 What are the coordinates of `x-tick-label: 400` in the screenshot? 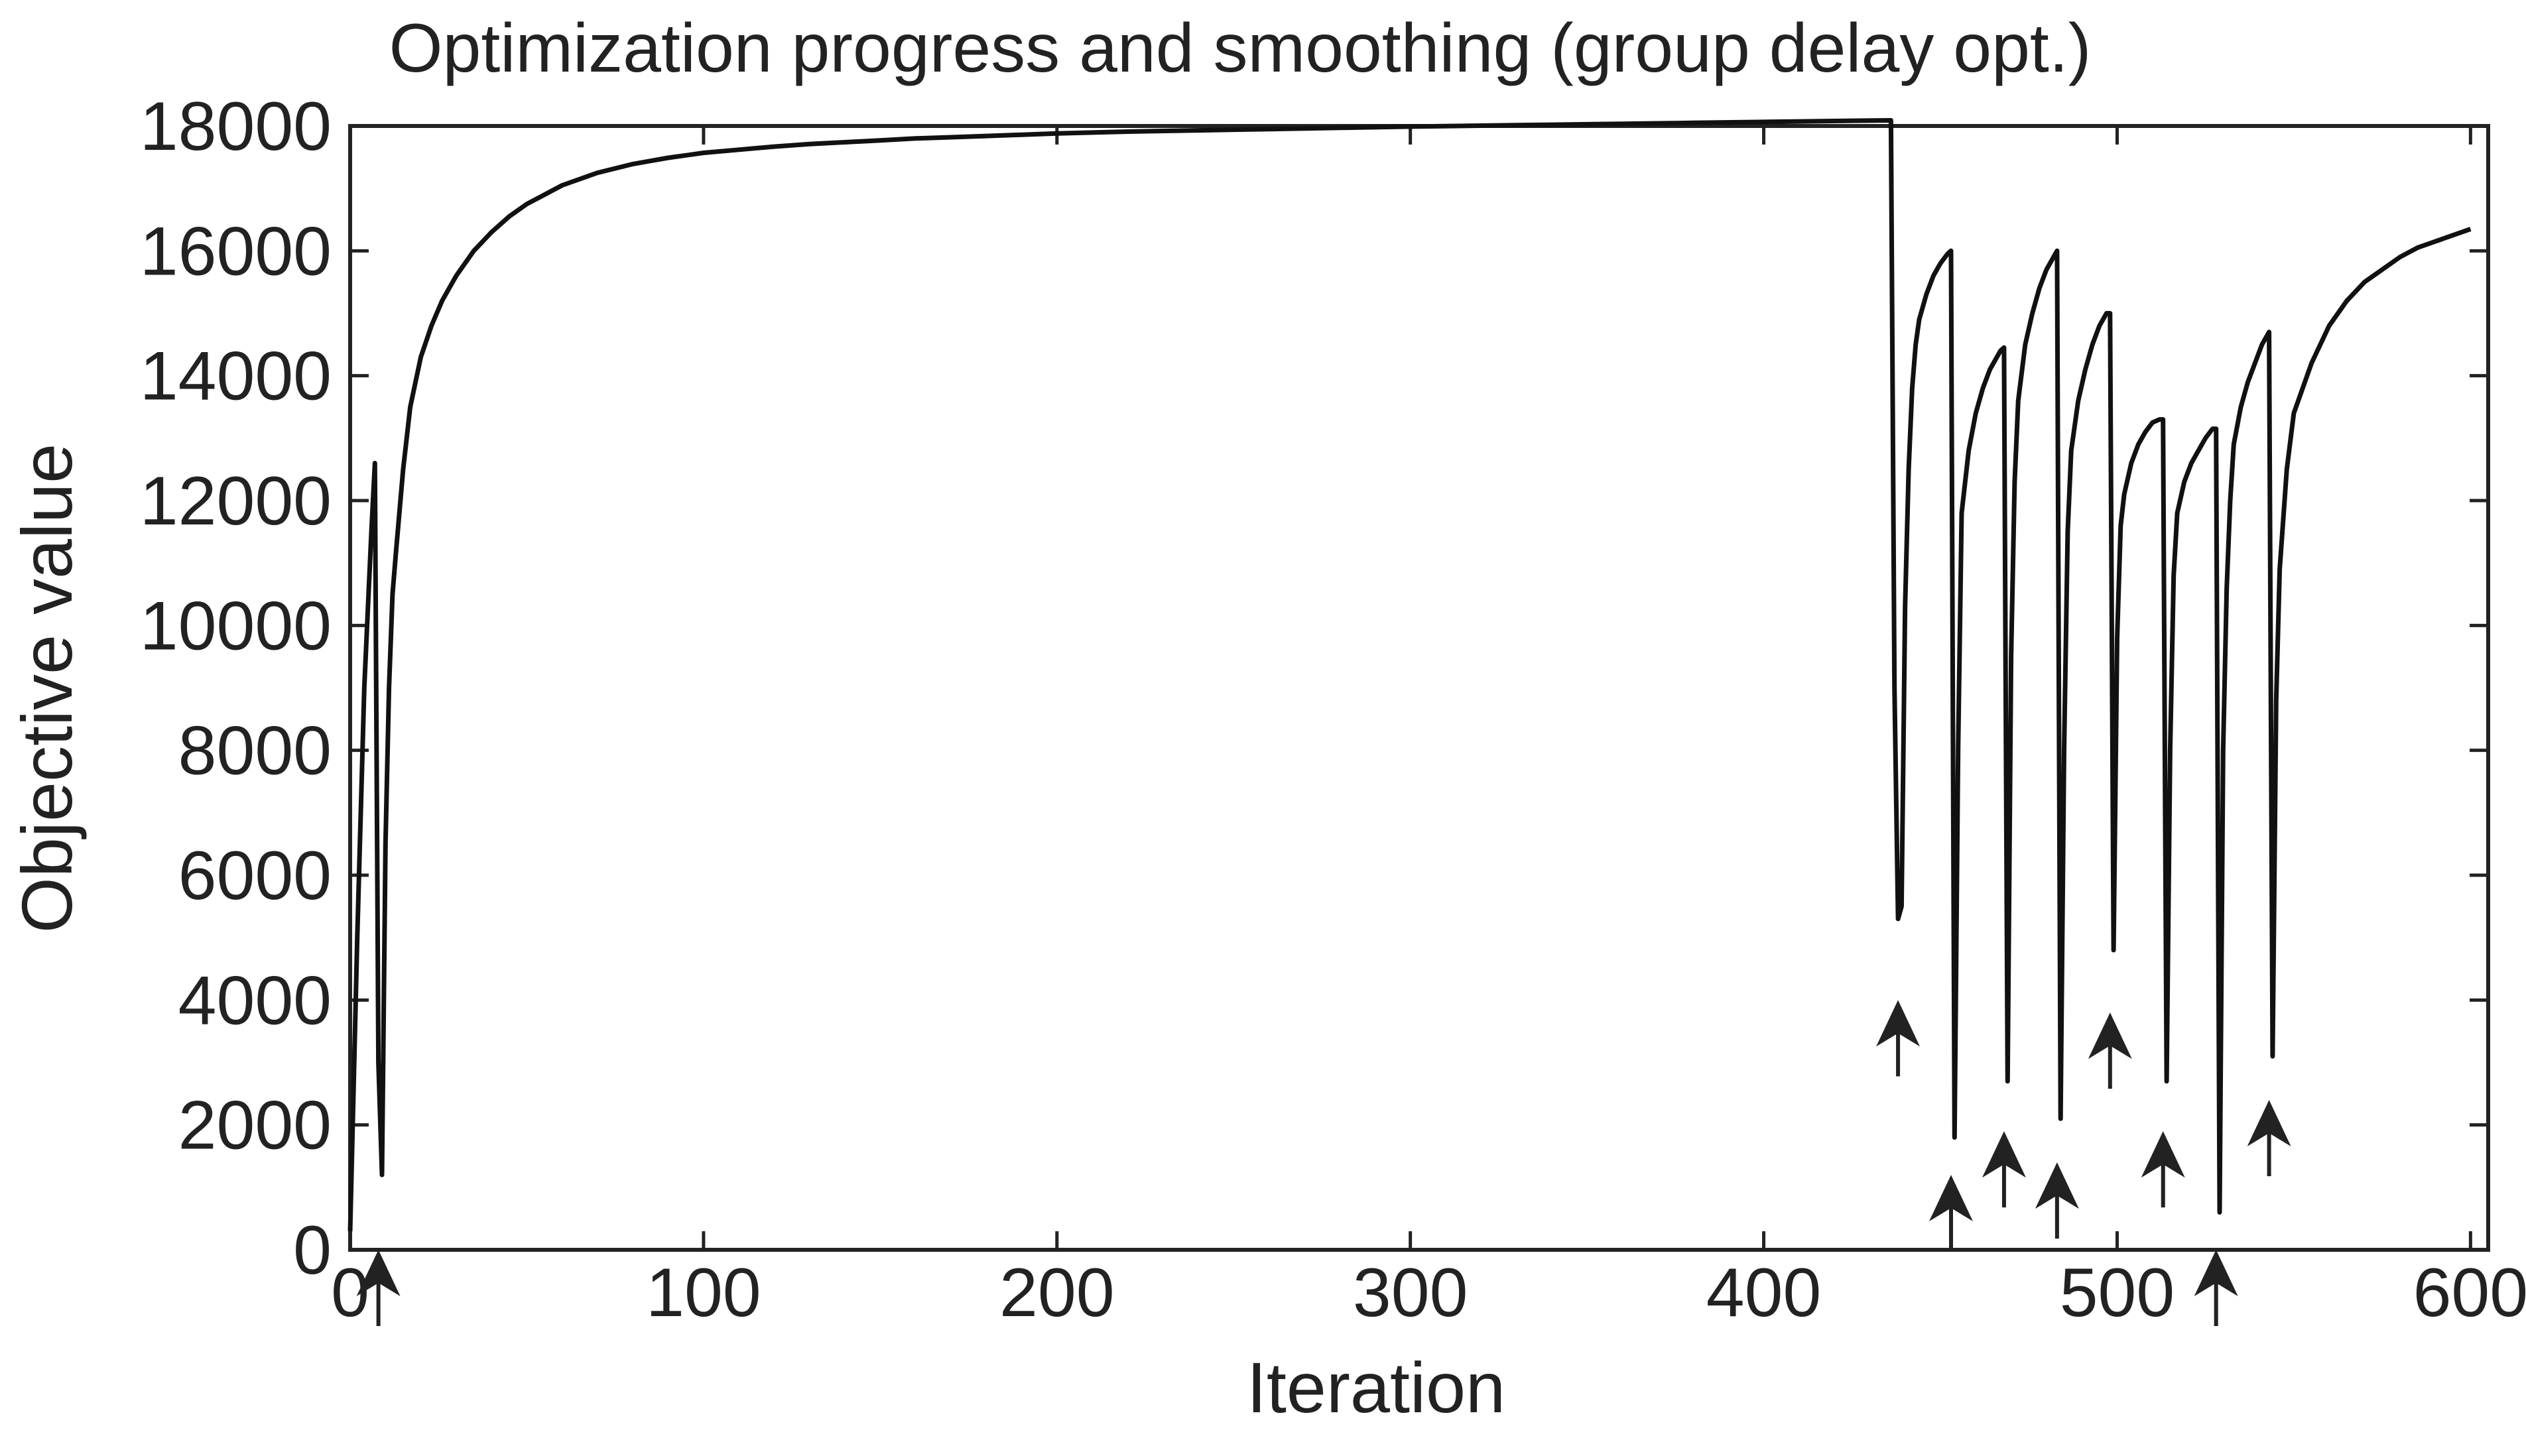 It's located at (1764, 1292).